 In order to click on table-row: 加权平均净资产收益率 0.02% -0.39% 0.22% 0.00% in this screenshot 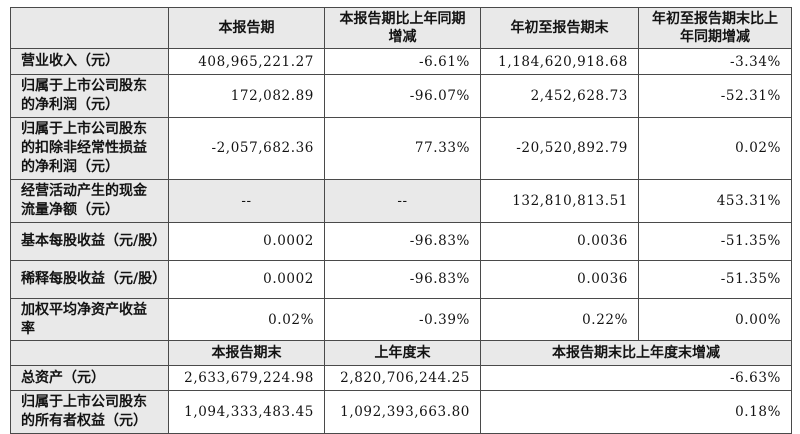, I will do `click(401, 319)`.